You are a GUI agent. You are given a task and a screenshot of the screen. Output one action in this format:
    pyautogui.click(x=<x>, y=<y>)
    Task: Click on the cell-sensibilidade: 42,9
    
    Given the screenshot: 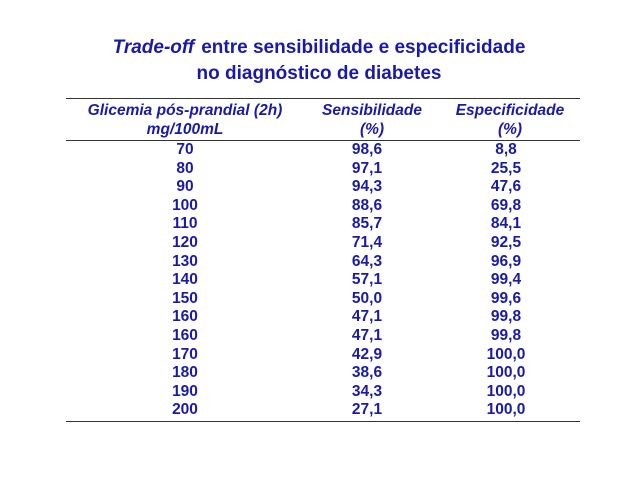 What is the action you would take?
    pyautogui.click(x=367, y=354)
    